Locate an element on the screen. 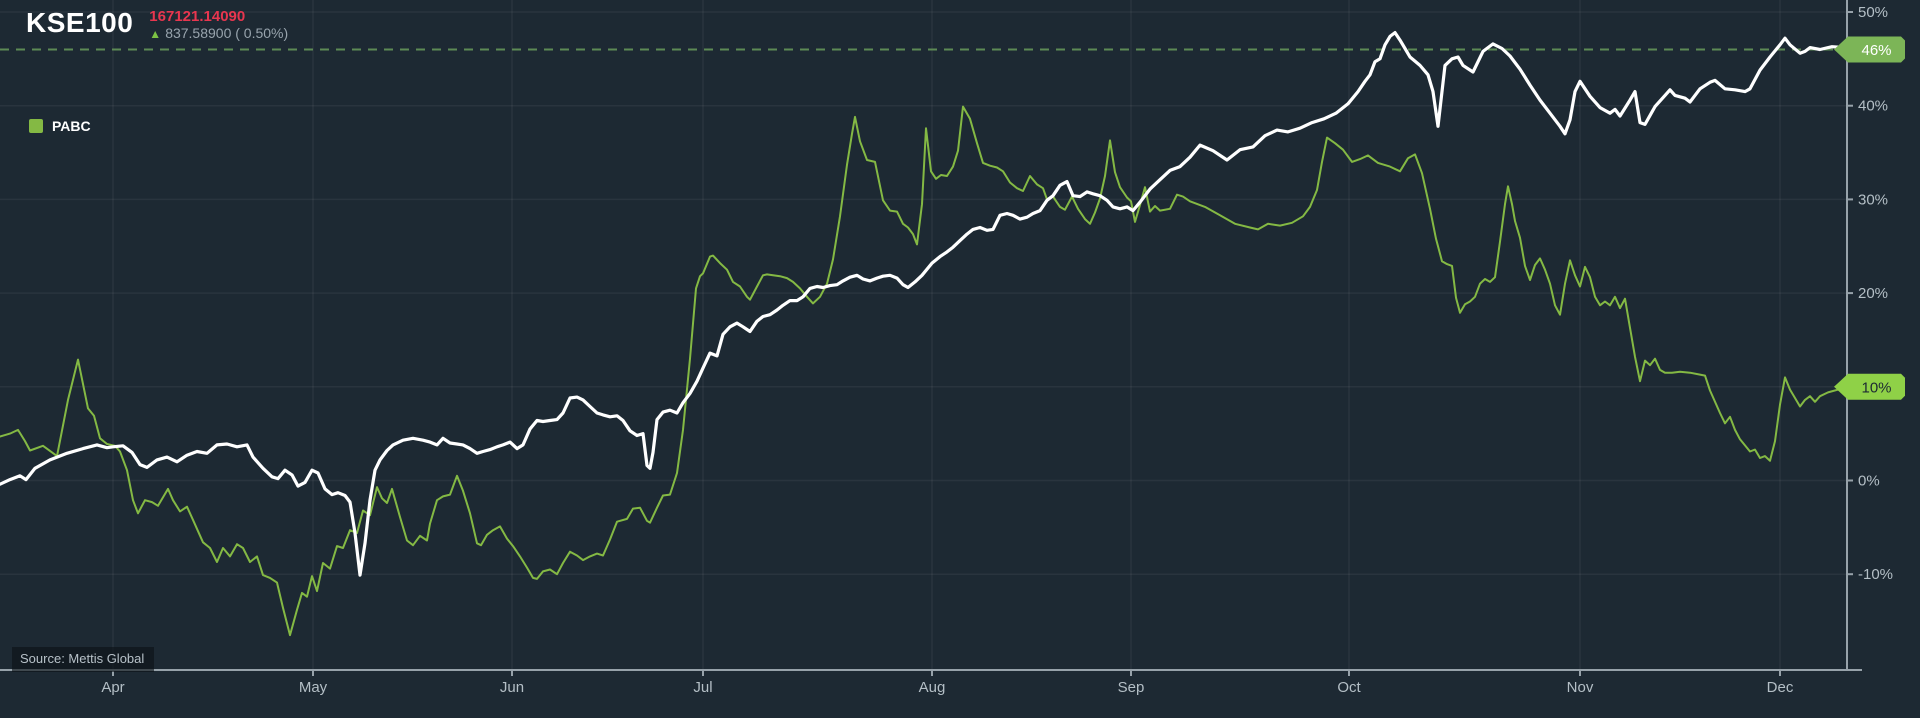 The width and height of the screenshot is (1920, 718). x-axis-label-may: May is located at coordinates (313, 687).